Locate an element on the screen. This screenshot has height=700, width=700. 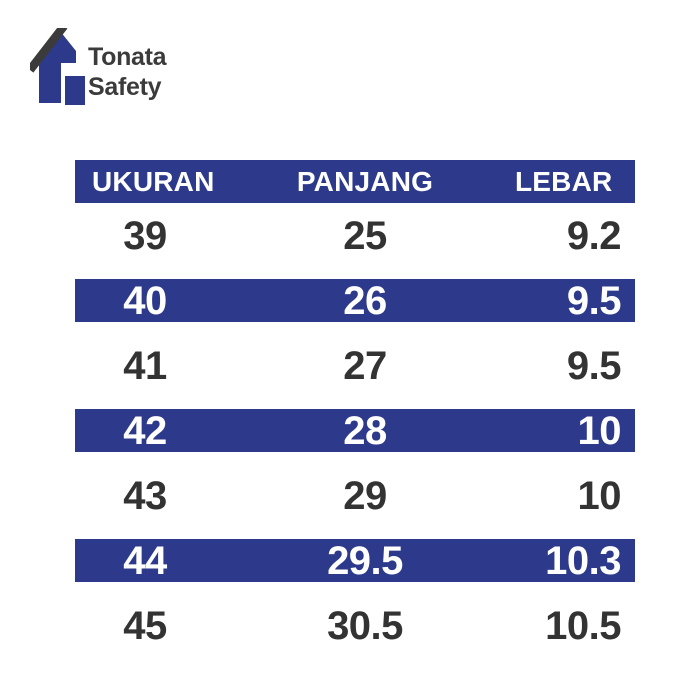
table-row-size-41: 41 27 9.5 is located at coordinates (355, 365).